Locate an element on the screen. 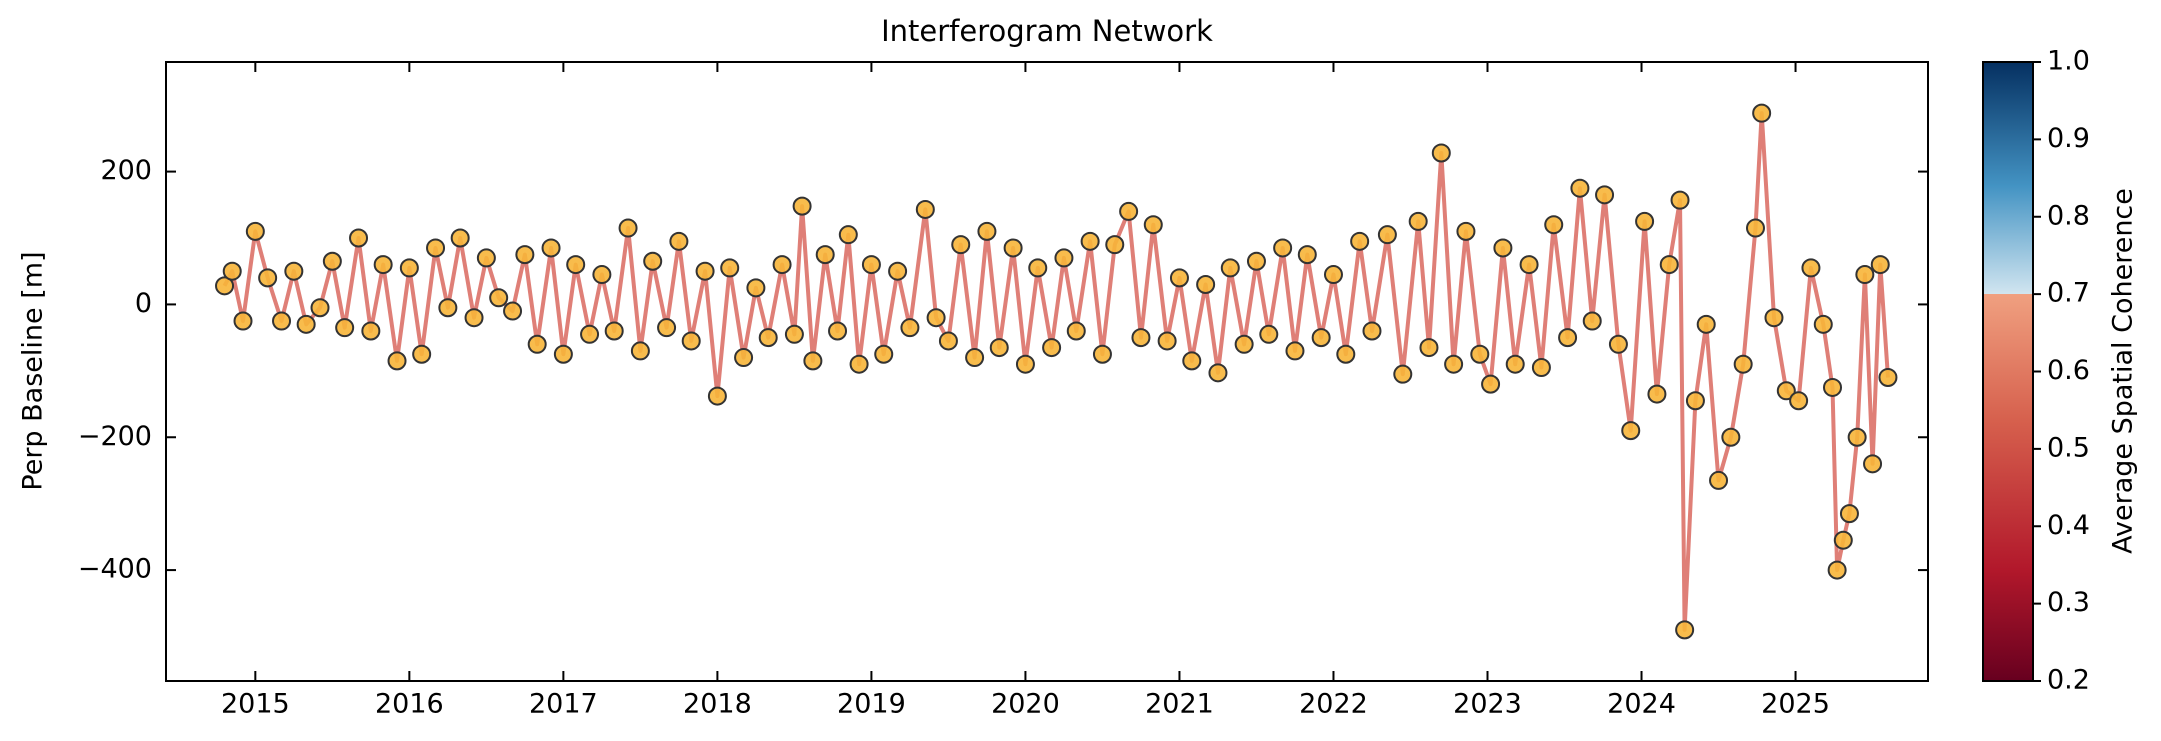  y-tick-label: 200 is located at coordinates (126, 170).